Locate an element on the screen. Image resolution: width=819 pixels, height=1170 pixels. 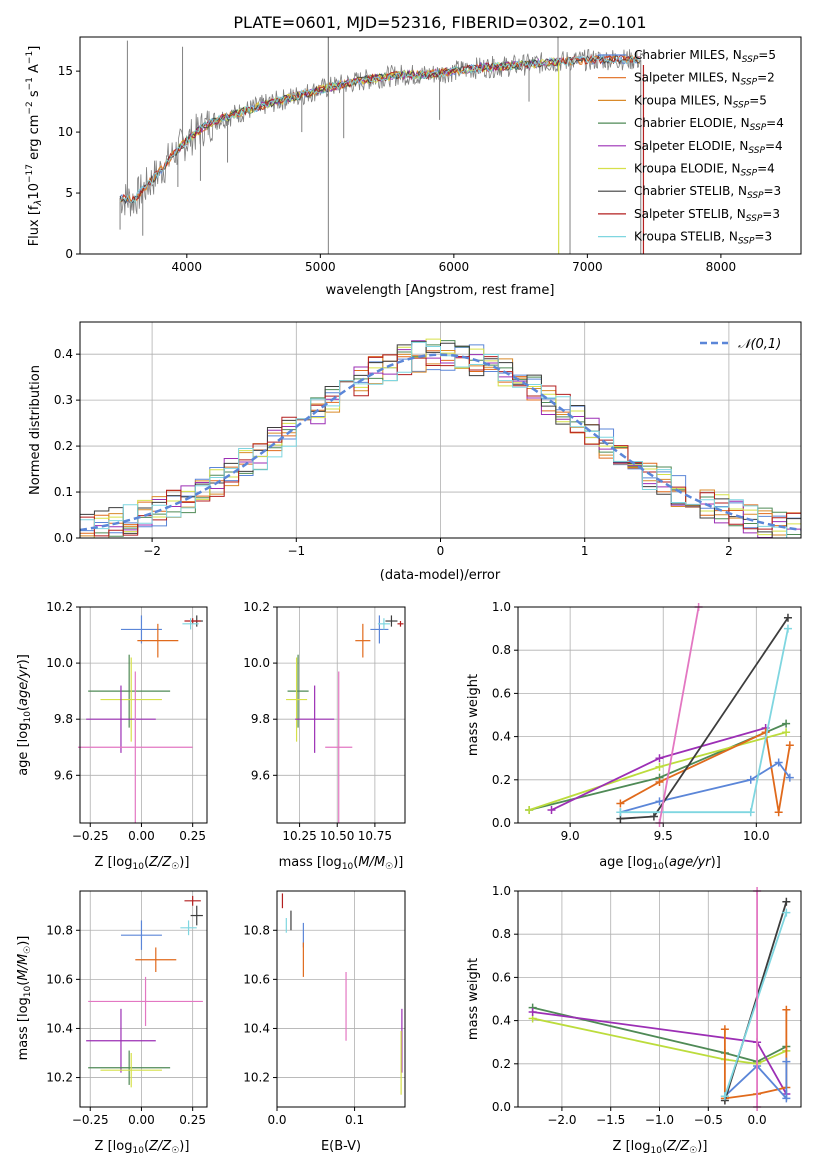
x-tick-label: 6000 is located at coordinates (454, 267).